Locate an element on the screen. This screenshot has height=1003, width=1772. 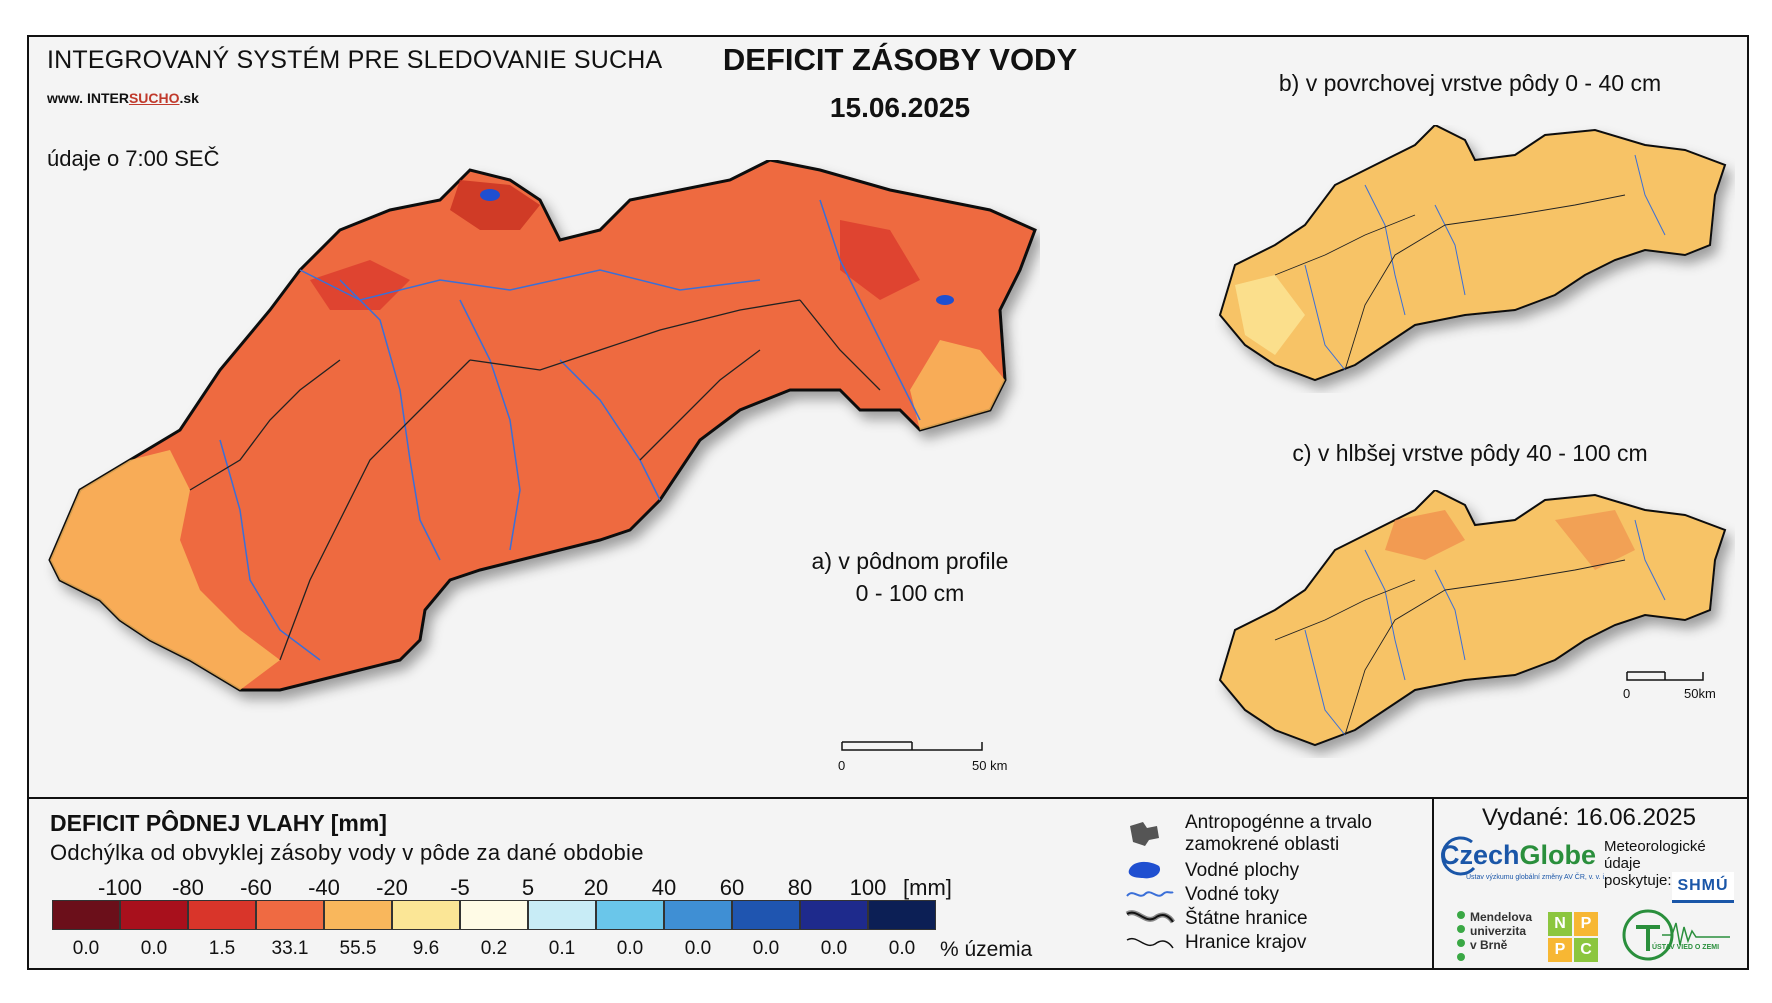
meteo-provider-note: Meteorologické údaje poskytuje: is located at coordinates (1655, 863).